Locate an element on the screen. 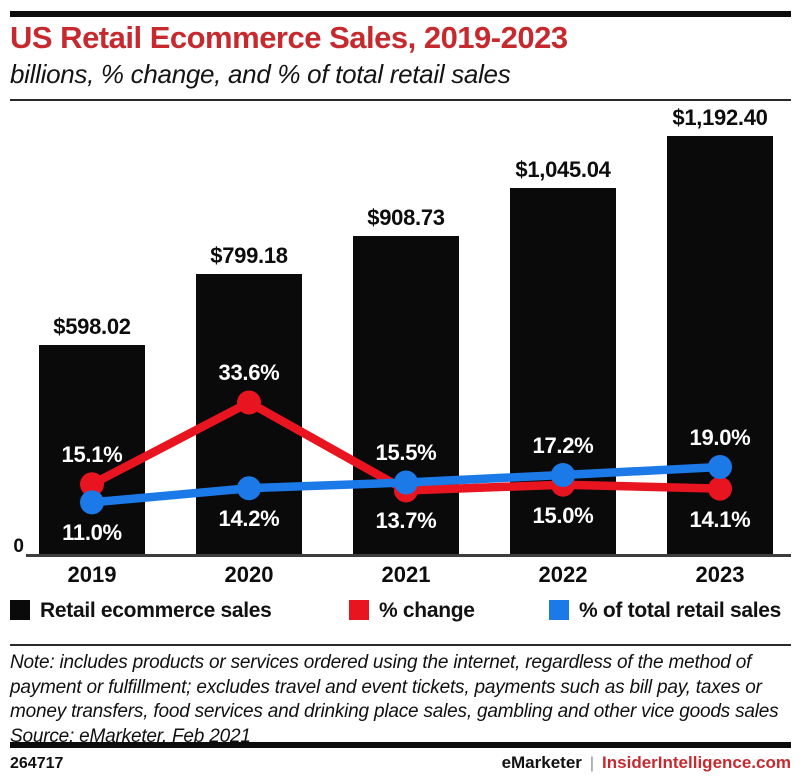 The height and width of the screenshot is (781, 800). x-axis-line is located at coordinates (408, 555).